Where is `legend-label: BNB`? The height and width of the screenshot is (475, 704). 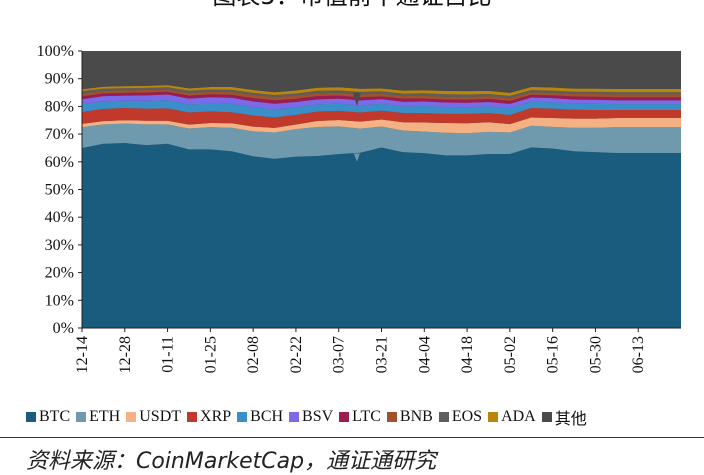 legend-label: BNB is located at coordinates (416, 416).